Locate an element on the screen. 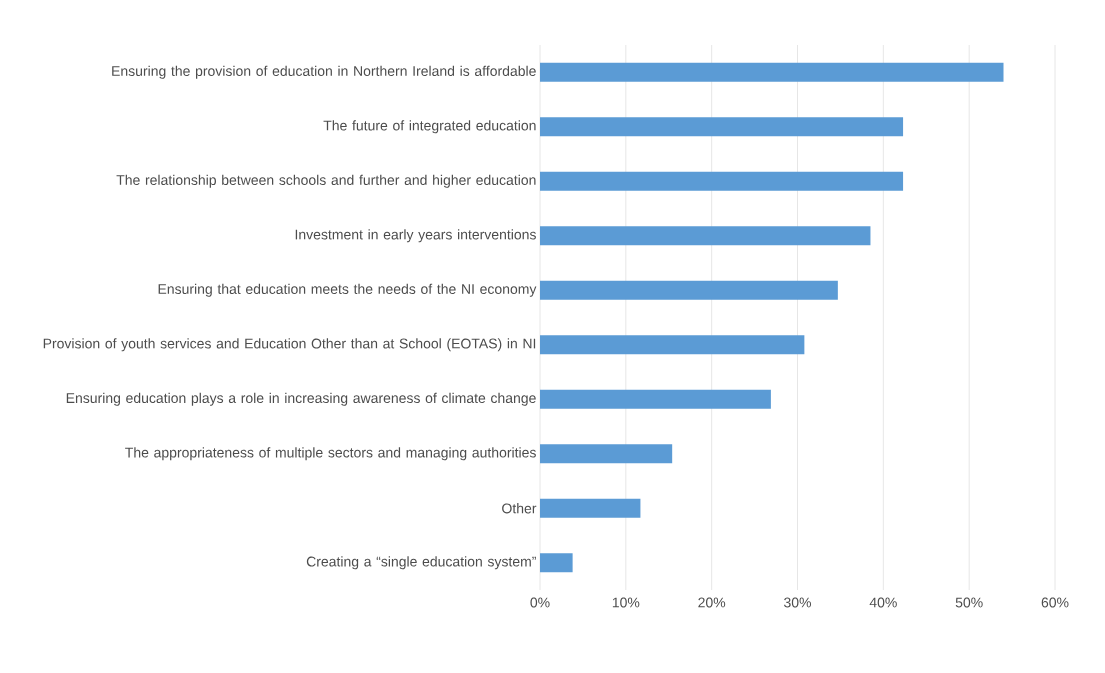  y-tick-label: The appropriateness of multiple sectors and managing authorities is located at coordinates (330, 454).